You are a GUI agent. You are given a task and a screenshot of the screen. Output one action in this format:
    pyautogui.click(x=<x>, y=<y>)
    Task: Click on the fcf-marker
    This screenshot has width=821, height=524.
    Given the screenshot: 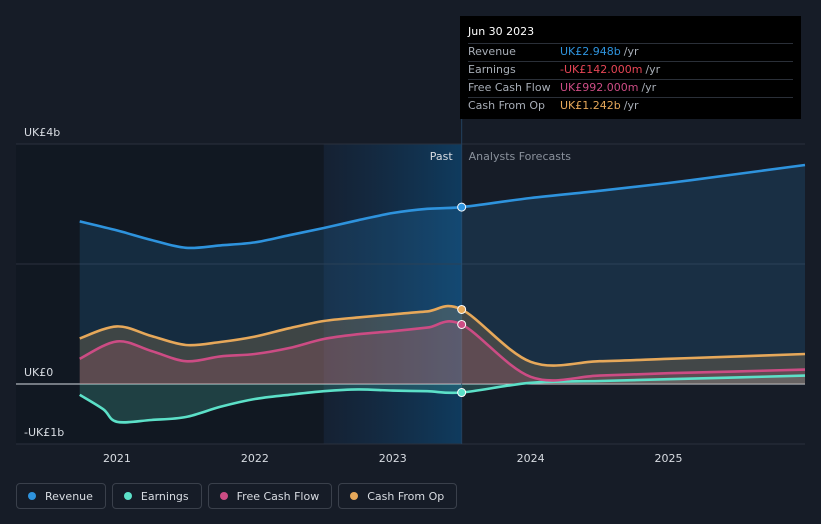 What is the action you would take?
    pyautogui.click(x=462, y=324)
    